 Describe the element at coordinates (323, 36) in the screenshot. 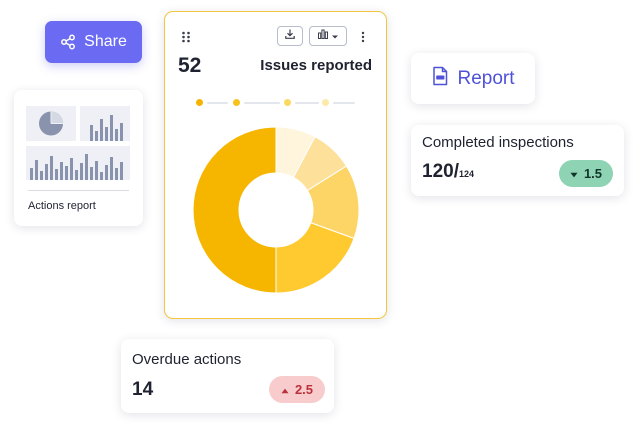

I see `chart-type-icon` at that location.